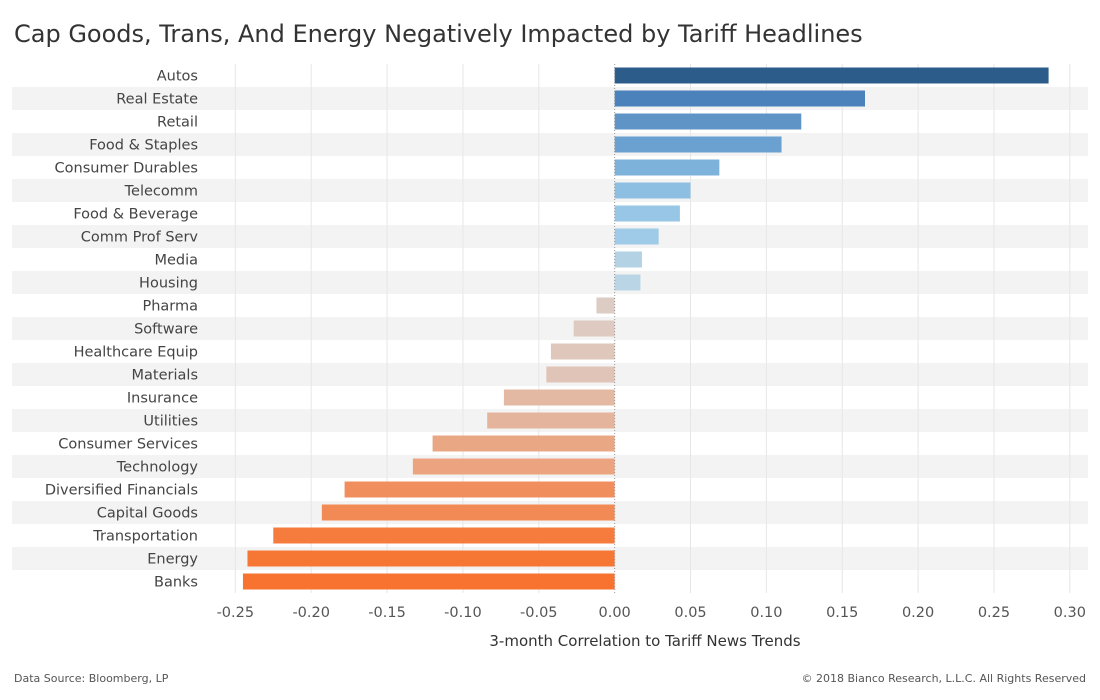 Image resolution: width=1100 pixels, height=700 pixels. Describe the element at coordinates (177, 77) in the screenshot. I see `category-label: Autos` at that location.